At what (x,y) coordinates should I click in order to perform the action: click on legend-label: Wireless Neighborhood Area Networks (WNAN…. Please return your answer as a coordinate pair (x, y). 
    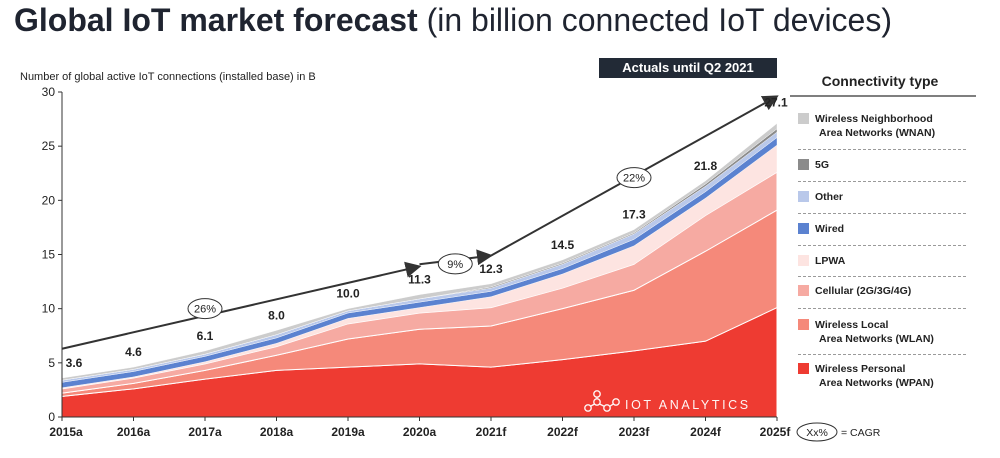
    Looking at the image, I should click on (875, 126).